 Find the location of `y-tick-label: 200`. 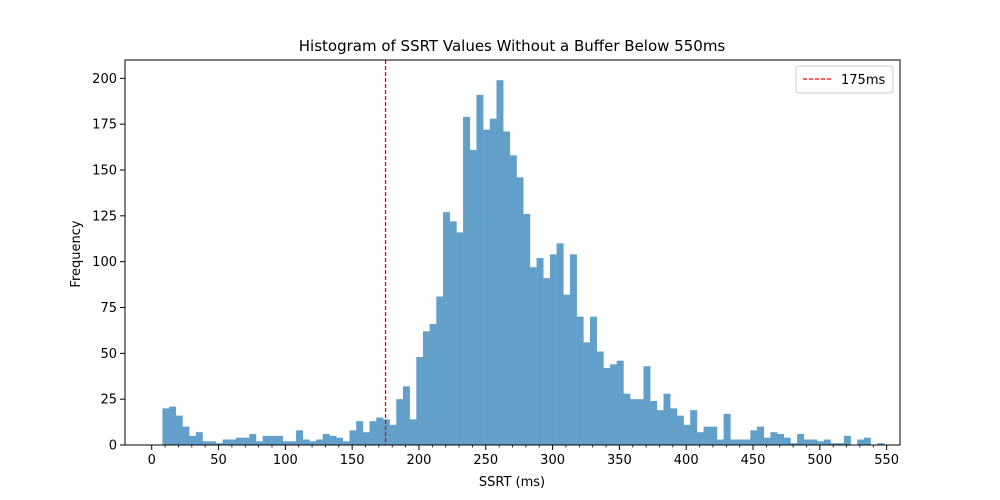

y-tick-label: 200 is located at coordinates (104, 79).